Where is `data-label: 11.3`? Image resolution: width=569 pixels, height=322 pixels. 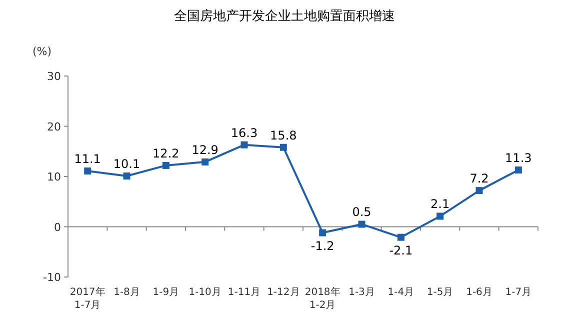
data-label: 11.3 is located at coordinates (518, 157).